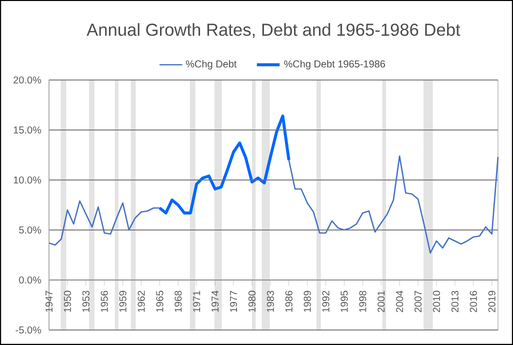  Describe the element at coordinates (211, 65) in the screenshot. I see `legend-label: %Chg Debt` at that location.